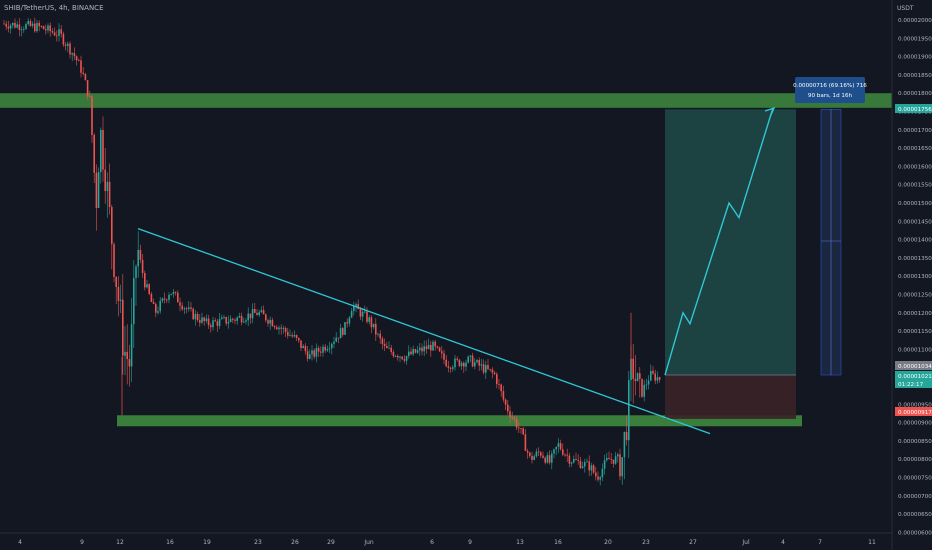 The height and width of the screenshot is (550, 932). Describe the element at coordinates (915, 21) in the screenshot. I see `y-tick-label: 0.00002000` at that location.